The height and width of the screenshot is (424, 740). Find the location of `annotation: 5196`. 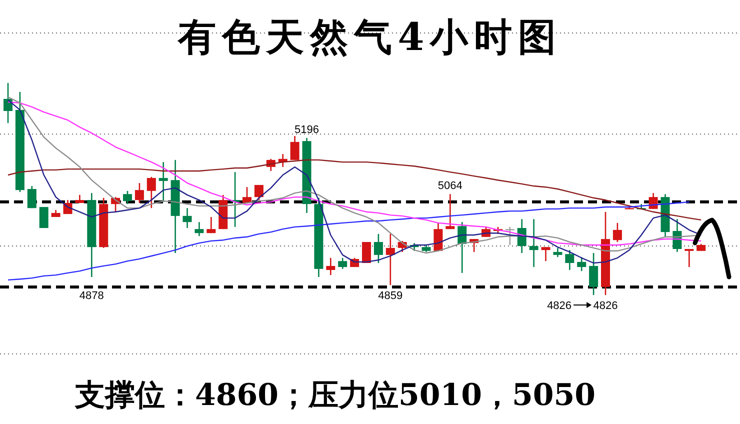

annotation: 5196 is located at coordinates (306, 130).